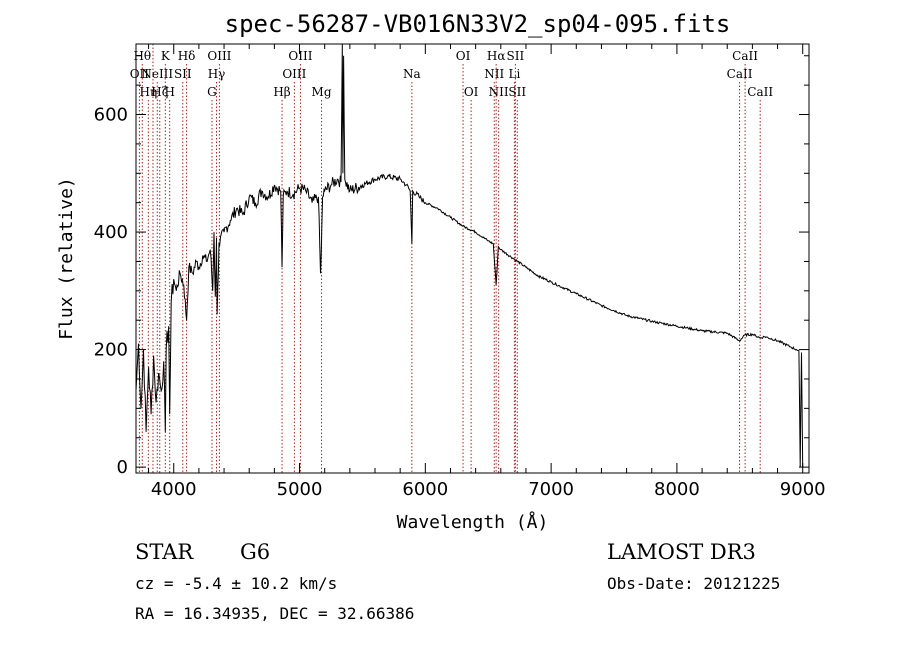  What do you see at coordinates (111, 115) in the screenshot?
I see `y-tick-label: 600` at bounding box center [111, 115].